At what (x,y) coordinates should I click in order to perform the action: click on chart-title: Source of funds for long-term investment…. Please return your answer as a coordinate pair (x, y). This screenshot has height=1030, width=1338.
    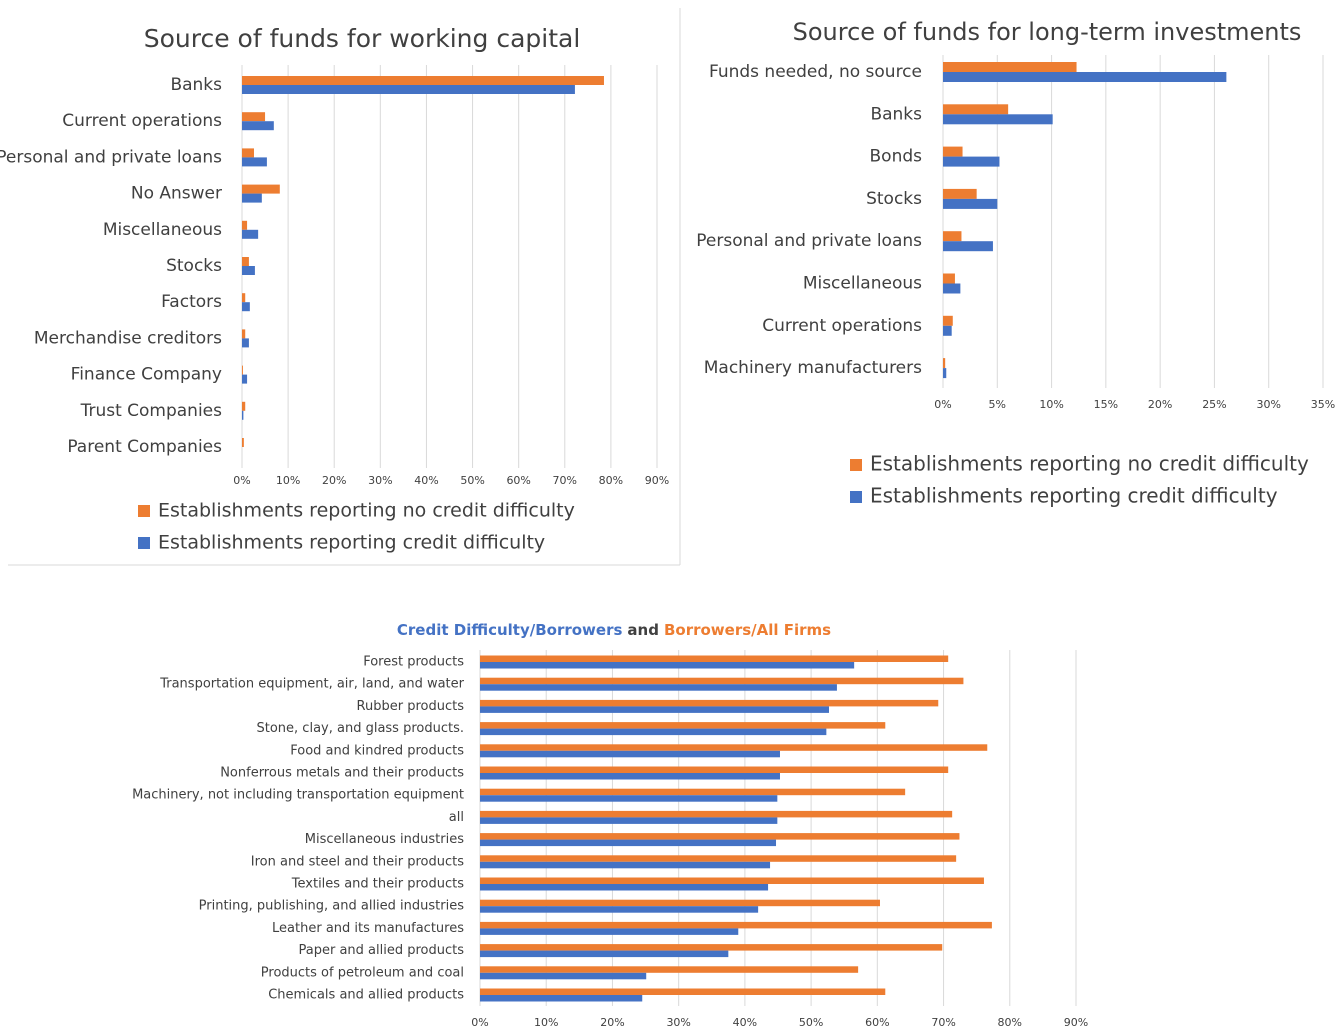
    Looking at the image, I should click on (1047, 32).